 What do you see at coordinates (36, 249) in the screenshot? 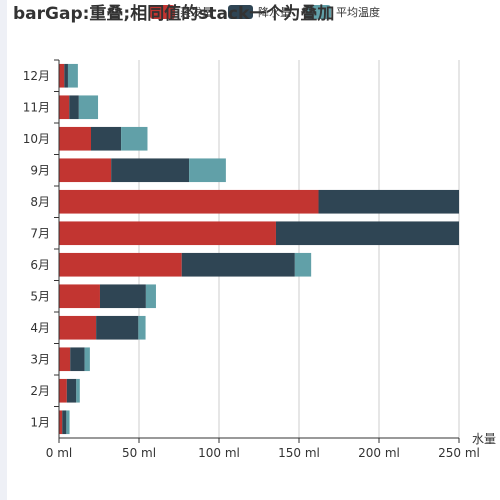
I see `y-tick-labels: 1月 2月 3月 4月 5月 6月 7月 8月 9月 10月 11月 12月` at bounding box center [36, 249].